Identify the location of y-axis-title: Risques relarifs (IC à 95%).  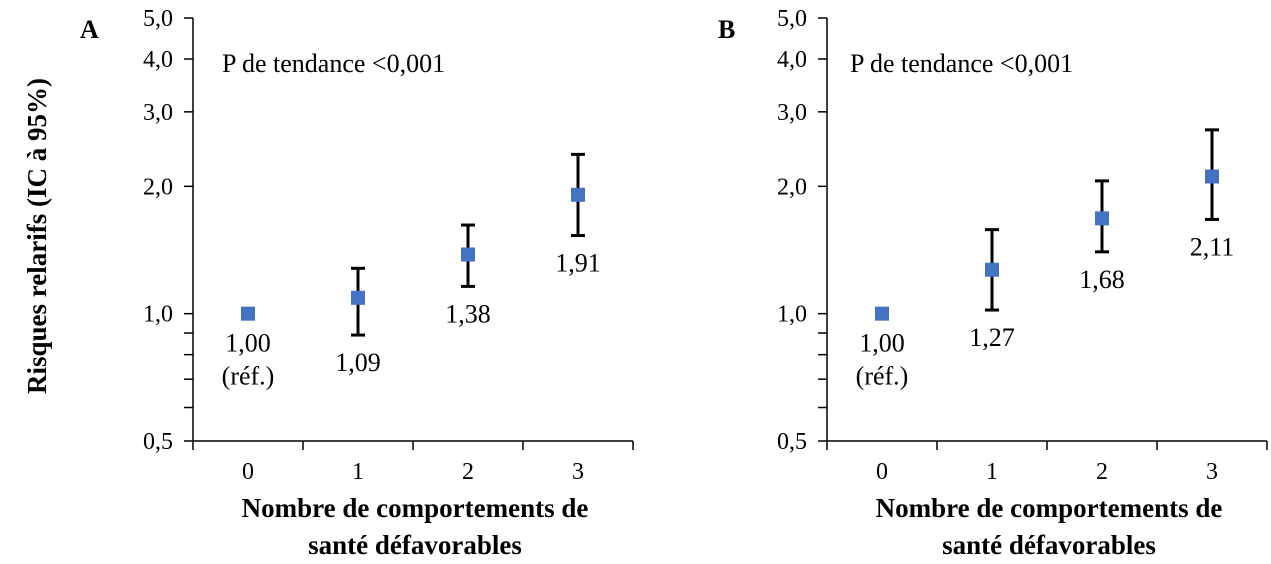
(37, 236).